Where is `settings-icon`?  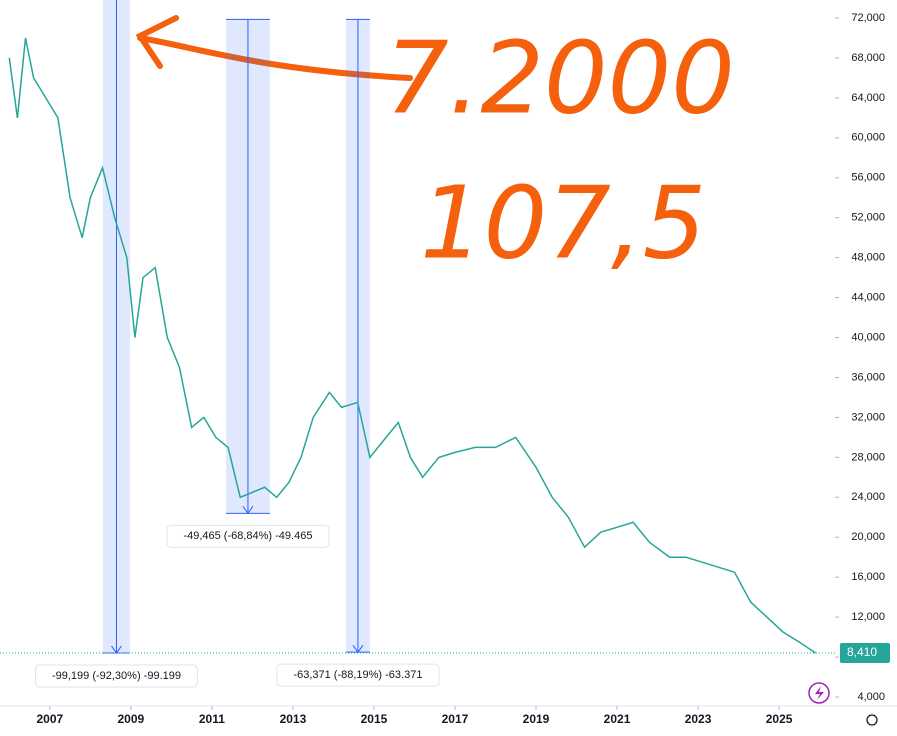 settings-icon is located at coordinates (872, 720).